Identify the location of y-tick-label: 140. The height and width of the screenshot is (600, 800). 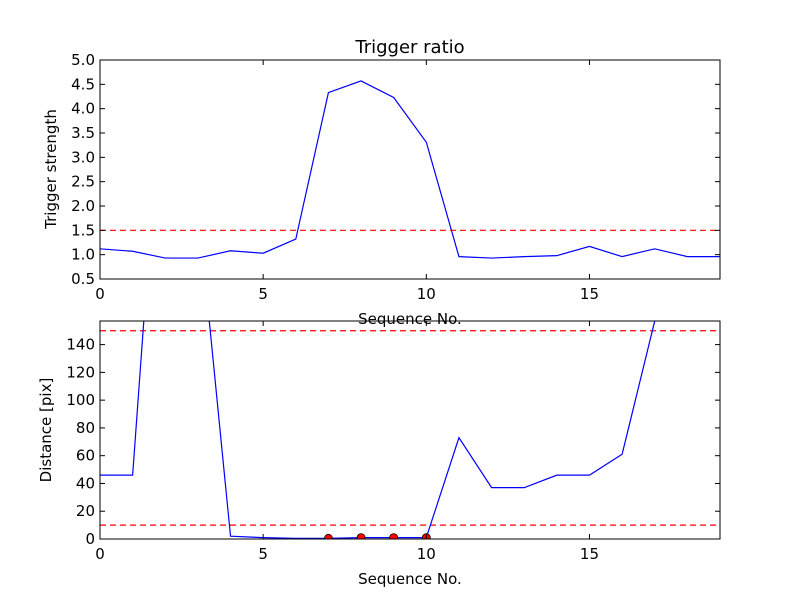
(80, 345).